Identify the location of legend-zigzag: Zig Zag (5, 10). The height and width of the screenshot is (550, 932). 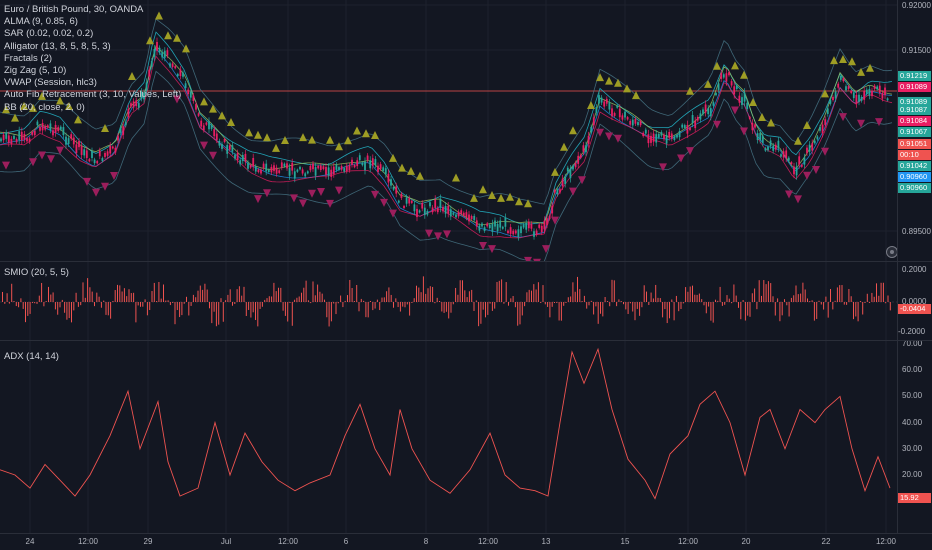
(35, 71).